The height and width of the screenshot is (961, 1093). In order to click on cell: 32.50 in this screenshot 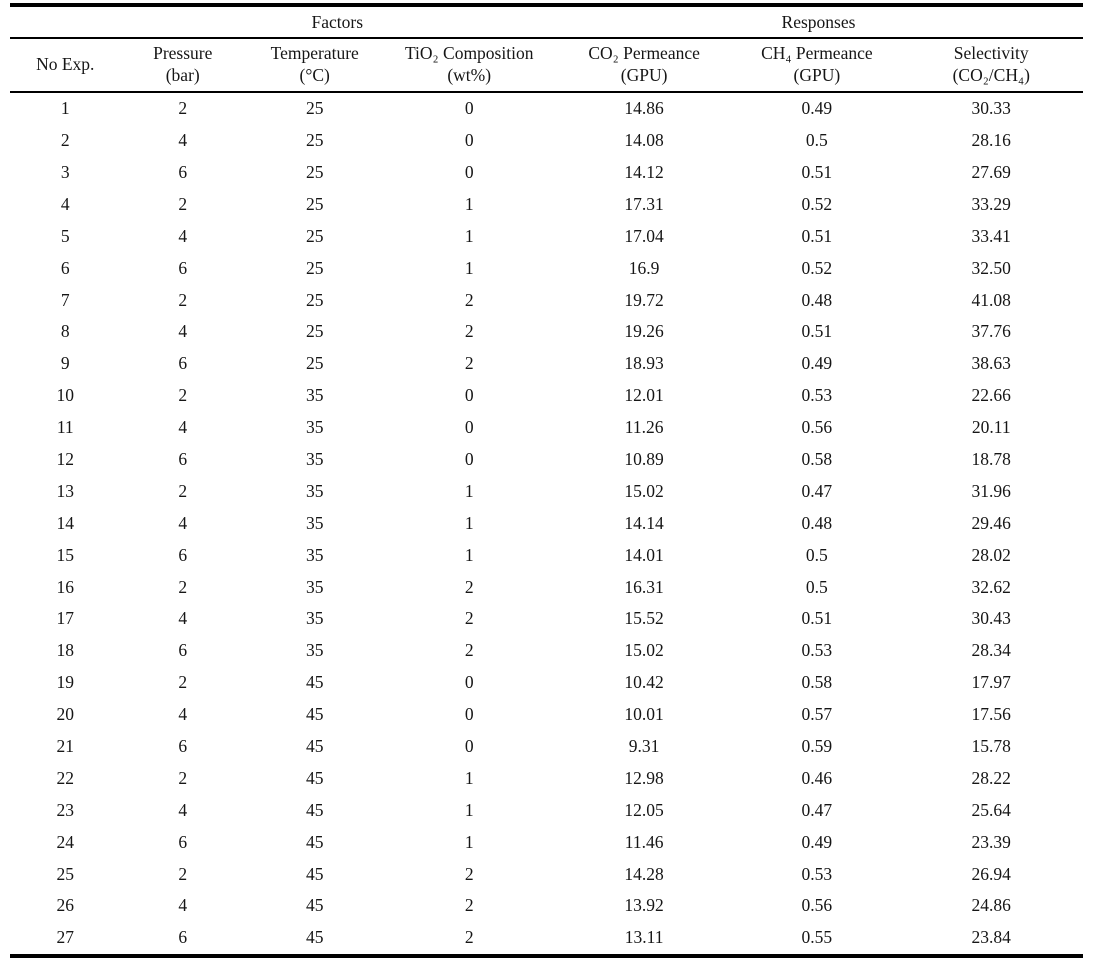, I will do `click(991, 267)`.